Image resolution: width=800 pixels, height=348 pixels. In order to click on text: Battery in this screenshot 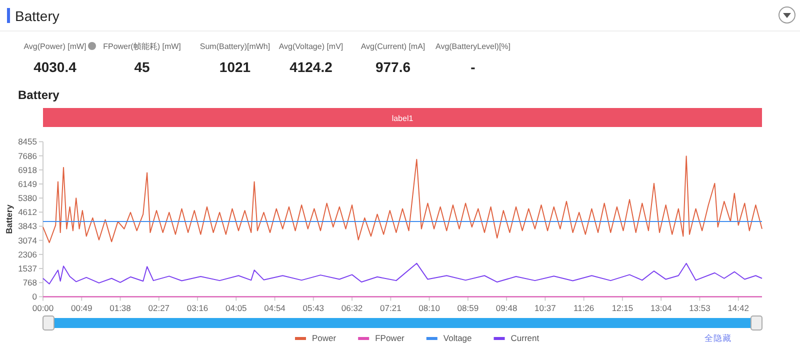, I will do `click(37, 16)`.